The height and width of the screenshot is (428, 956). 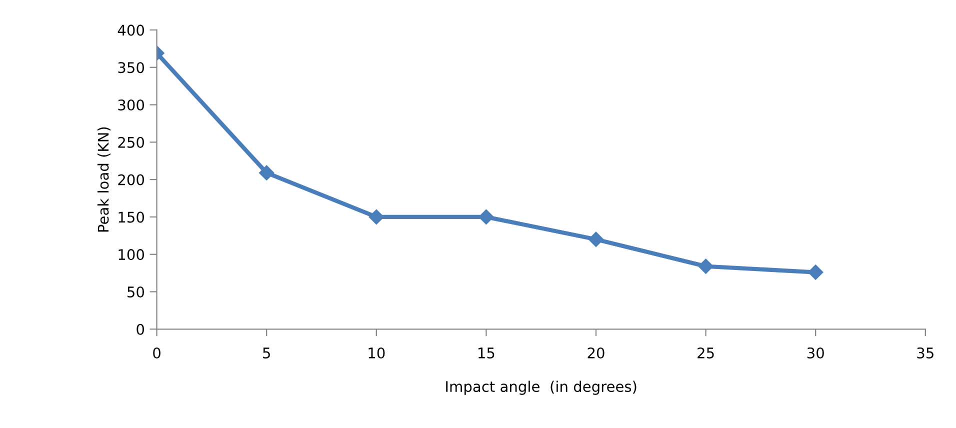 What do you see at coordinates (140, 329) in the screenshot?
I see `y-tick-label: 0` at bounding box center [140, 329].